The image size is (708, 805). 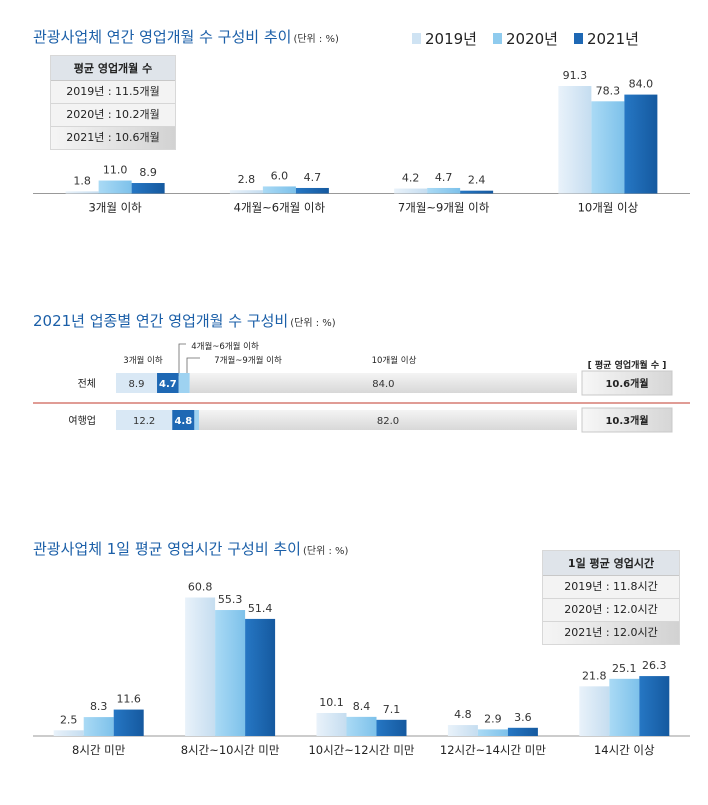 I want to click on chart3-data-label: 3.6, so click(x=523, y=717).